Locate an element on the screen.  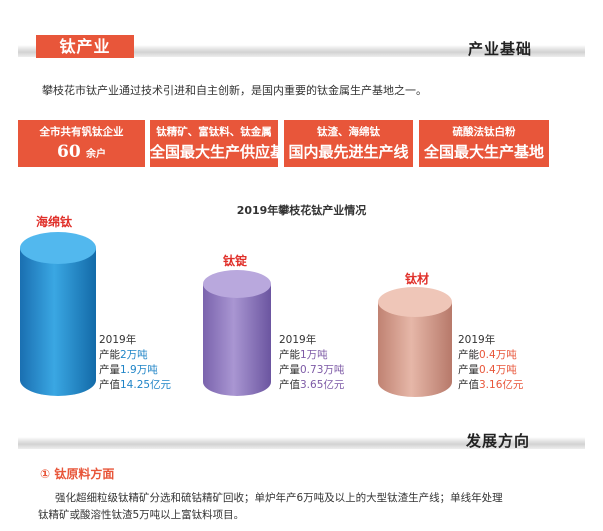
info-box-headline: 全国最大生产基地 is located at coordinates (483, 152).